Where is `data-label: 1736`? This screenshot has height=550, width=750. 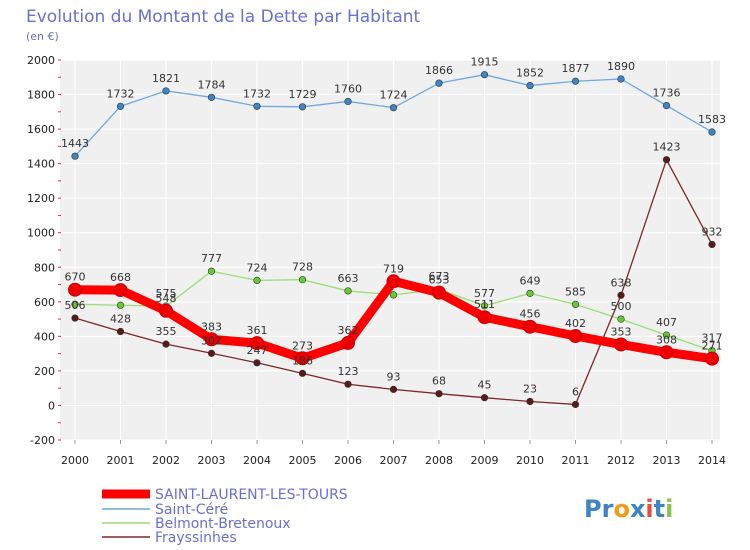 data-label: 1736 is located at coordinates (667, 93).